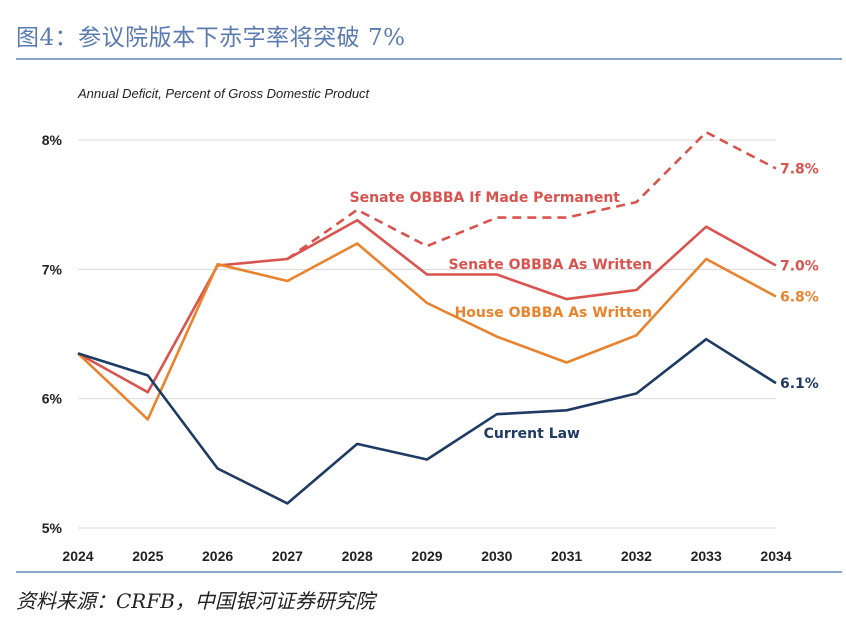 The width and height of the screenshot is (846, 624). What do you see at coordinates (217, 556) in the screenshot?
I see `x-tick-label: 2026` at bounding box center [217, 556].